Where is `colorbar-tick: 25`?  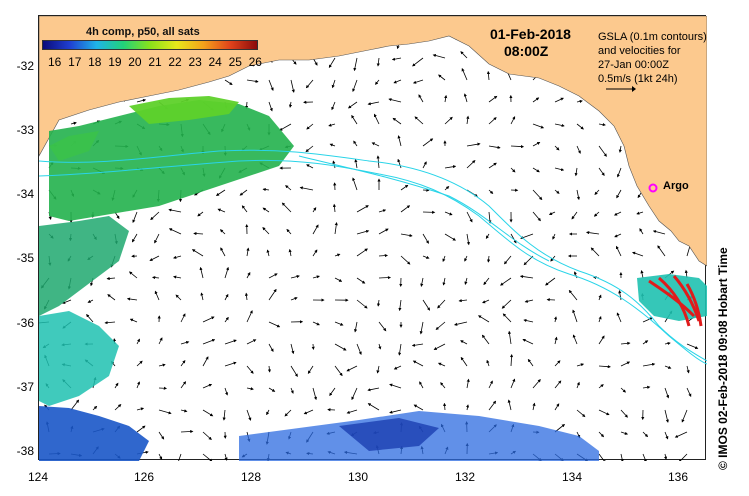 colorbar-tick: 25 is located at coordinates (235, 62).